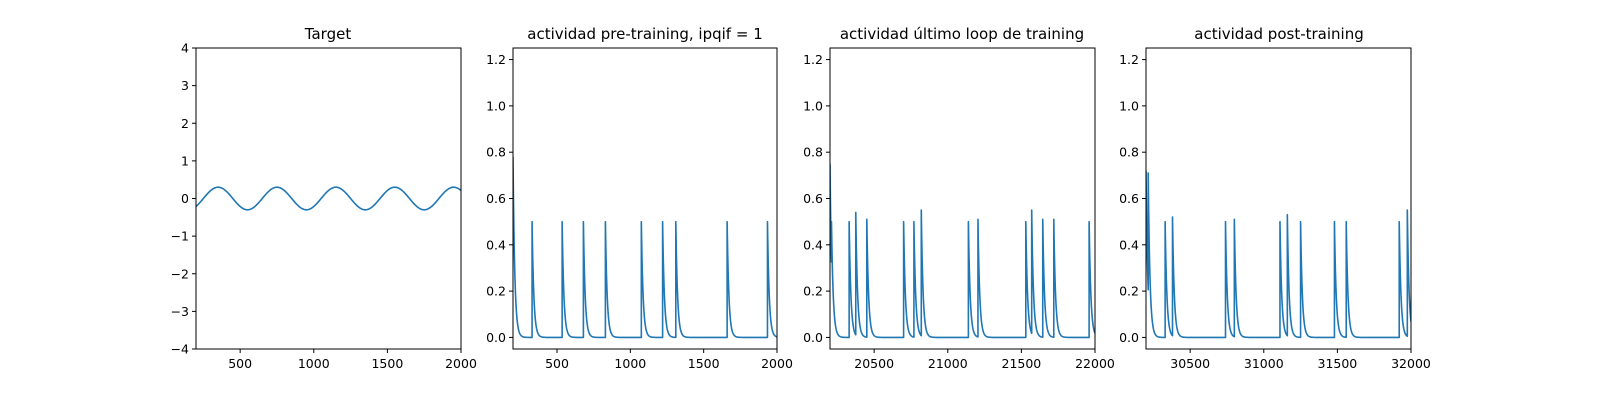 This screenshot has width=1600, height=400. Describe the element at coordinates (180, 273) in the screenshot. I see `y-tick-label: −2` at that location.